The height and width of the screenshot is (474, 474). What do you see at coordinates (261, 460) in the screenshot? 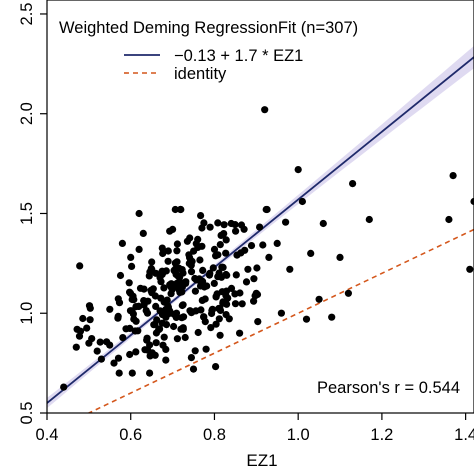
I see `x-axis-label: EZ1` at bounding box center [261, 460].